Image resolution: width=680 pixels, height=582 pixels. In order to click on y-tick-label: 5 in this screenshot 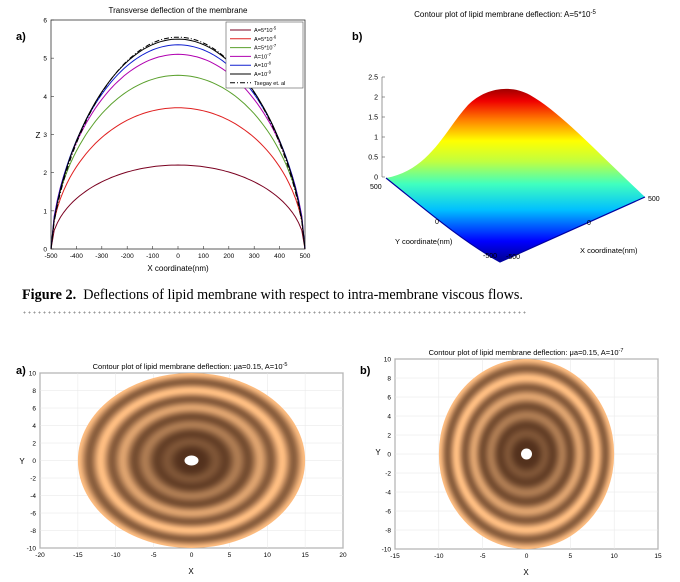, I will do `click(45, 59)`.